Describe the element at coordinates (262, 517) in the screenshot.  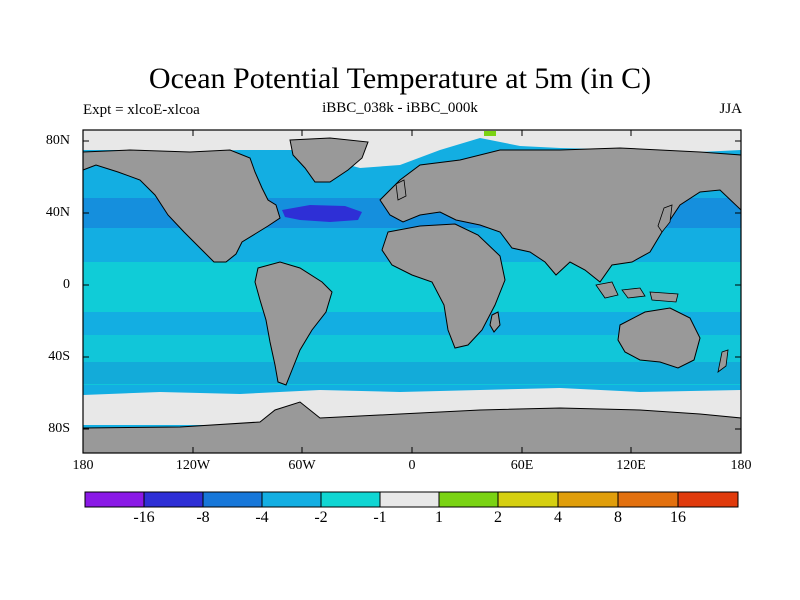
I see `colorbar-label: -4` at that location.